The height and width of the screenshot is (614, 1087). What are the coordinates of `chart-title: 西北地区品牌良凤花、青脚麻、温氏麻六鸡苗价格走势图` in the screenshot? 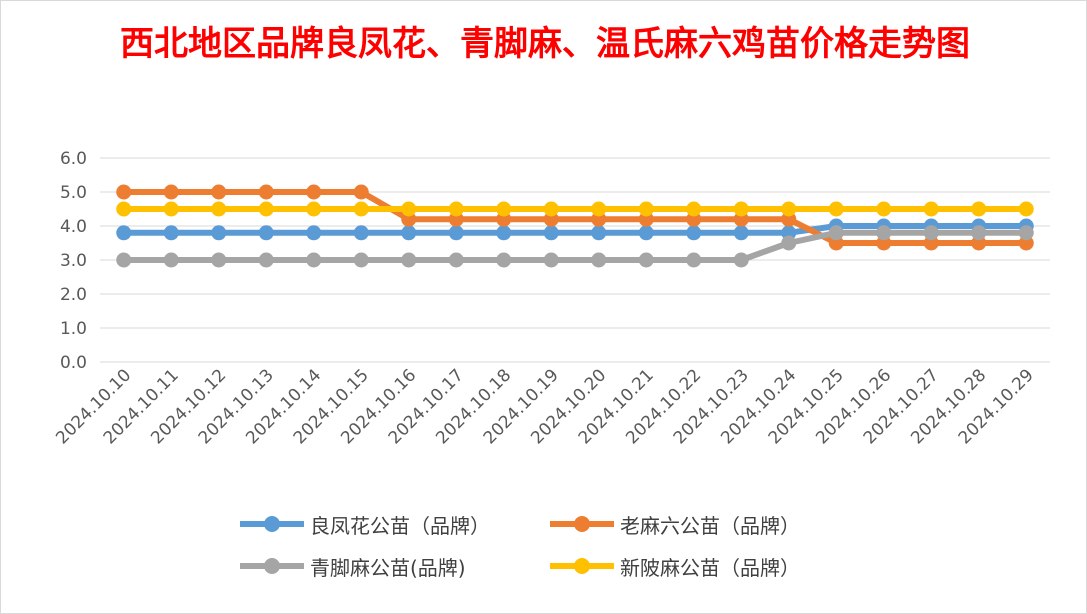 It's located at (545, 44).